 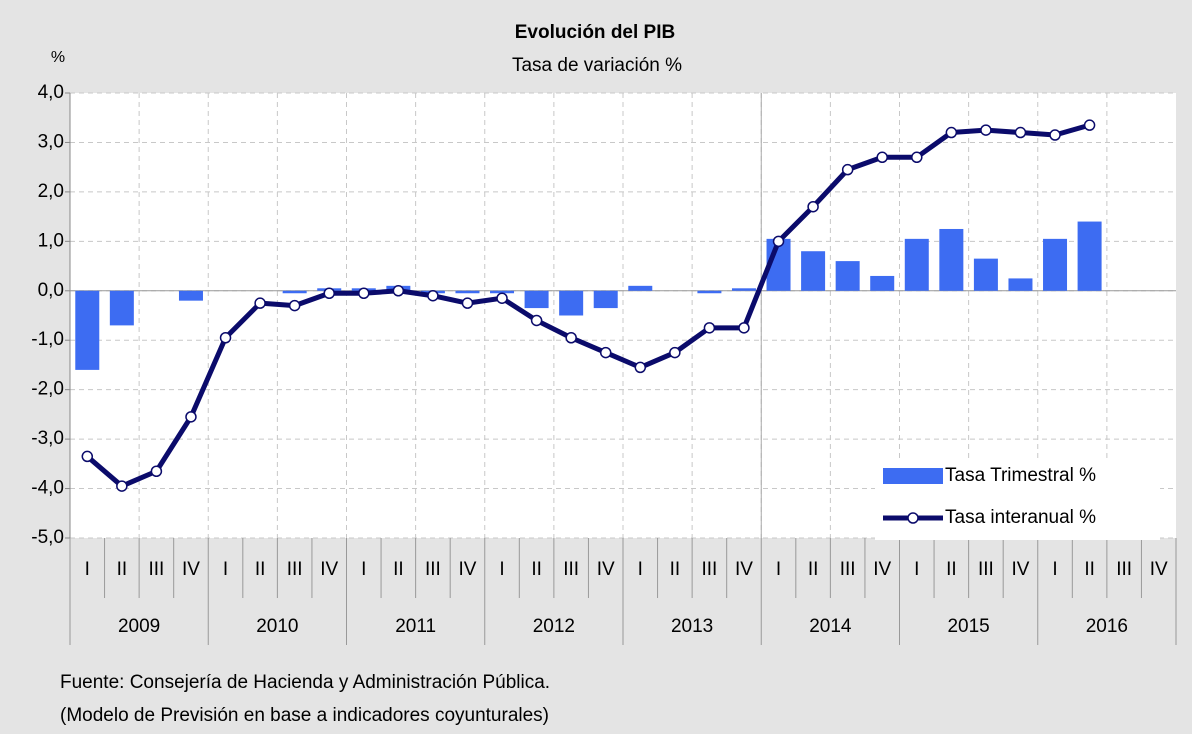 I want to click on y-tick-label: -2,0, so click(x=47, y=389).